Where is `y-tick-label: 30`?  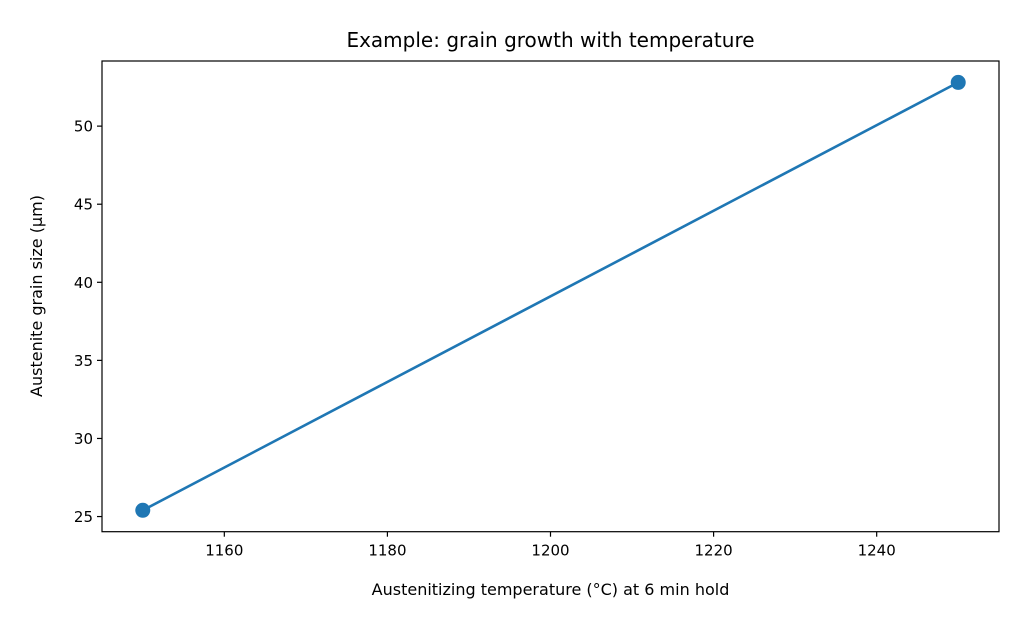 y-tick-label: 30 is located at coordinates (83, 439).